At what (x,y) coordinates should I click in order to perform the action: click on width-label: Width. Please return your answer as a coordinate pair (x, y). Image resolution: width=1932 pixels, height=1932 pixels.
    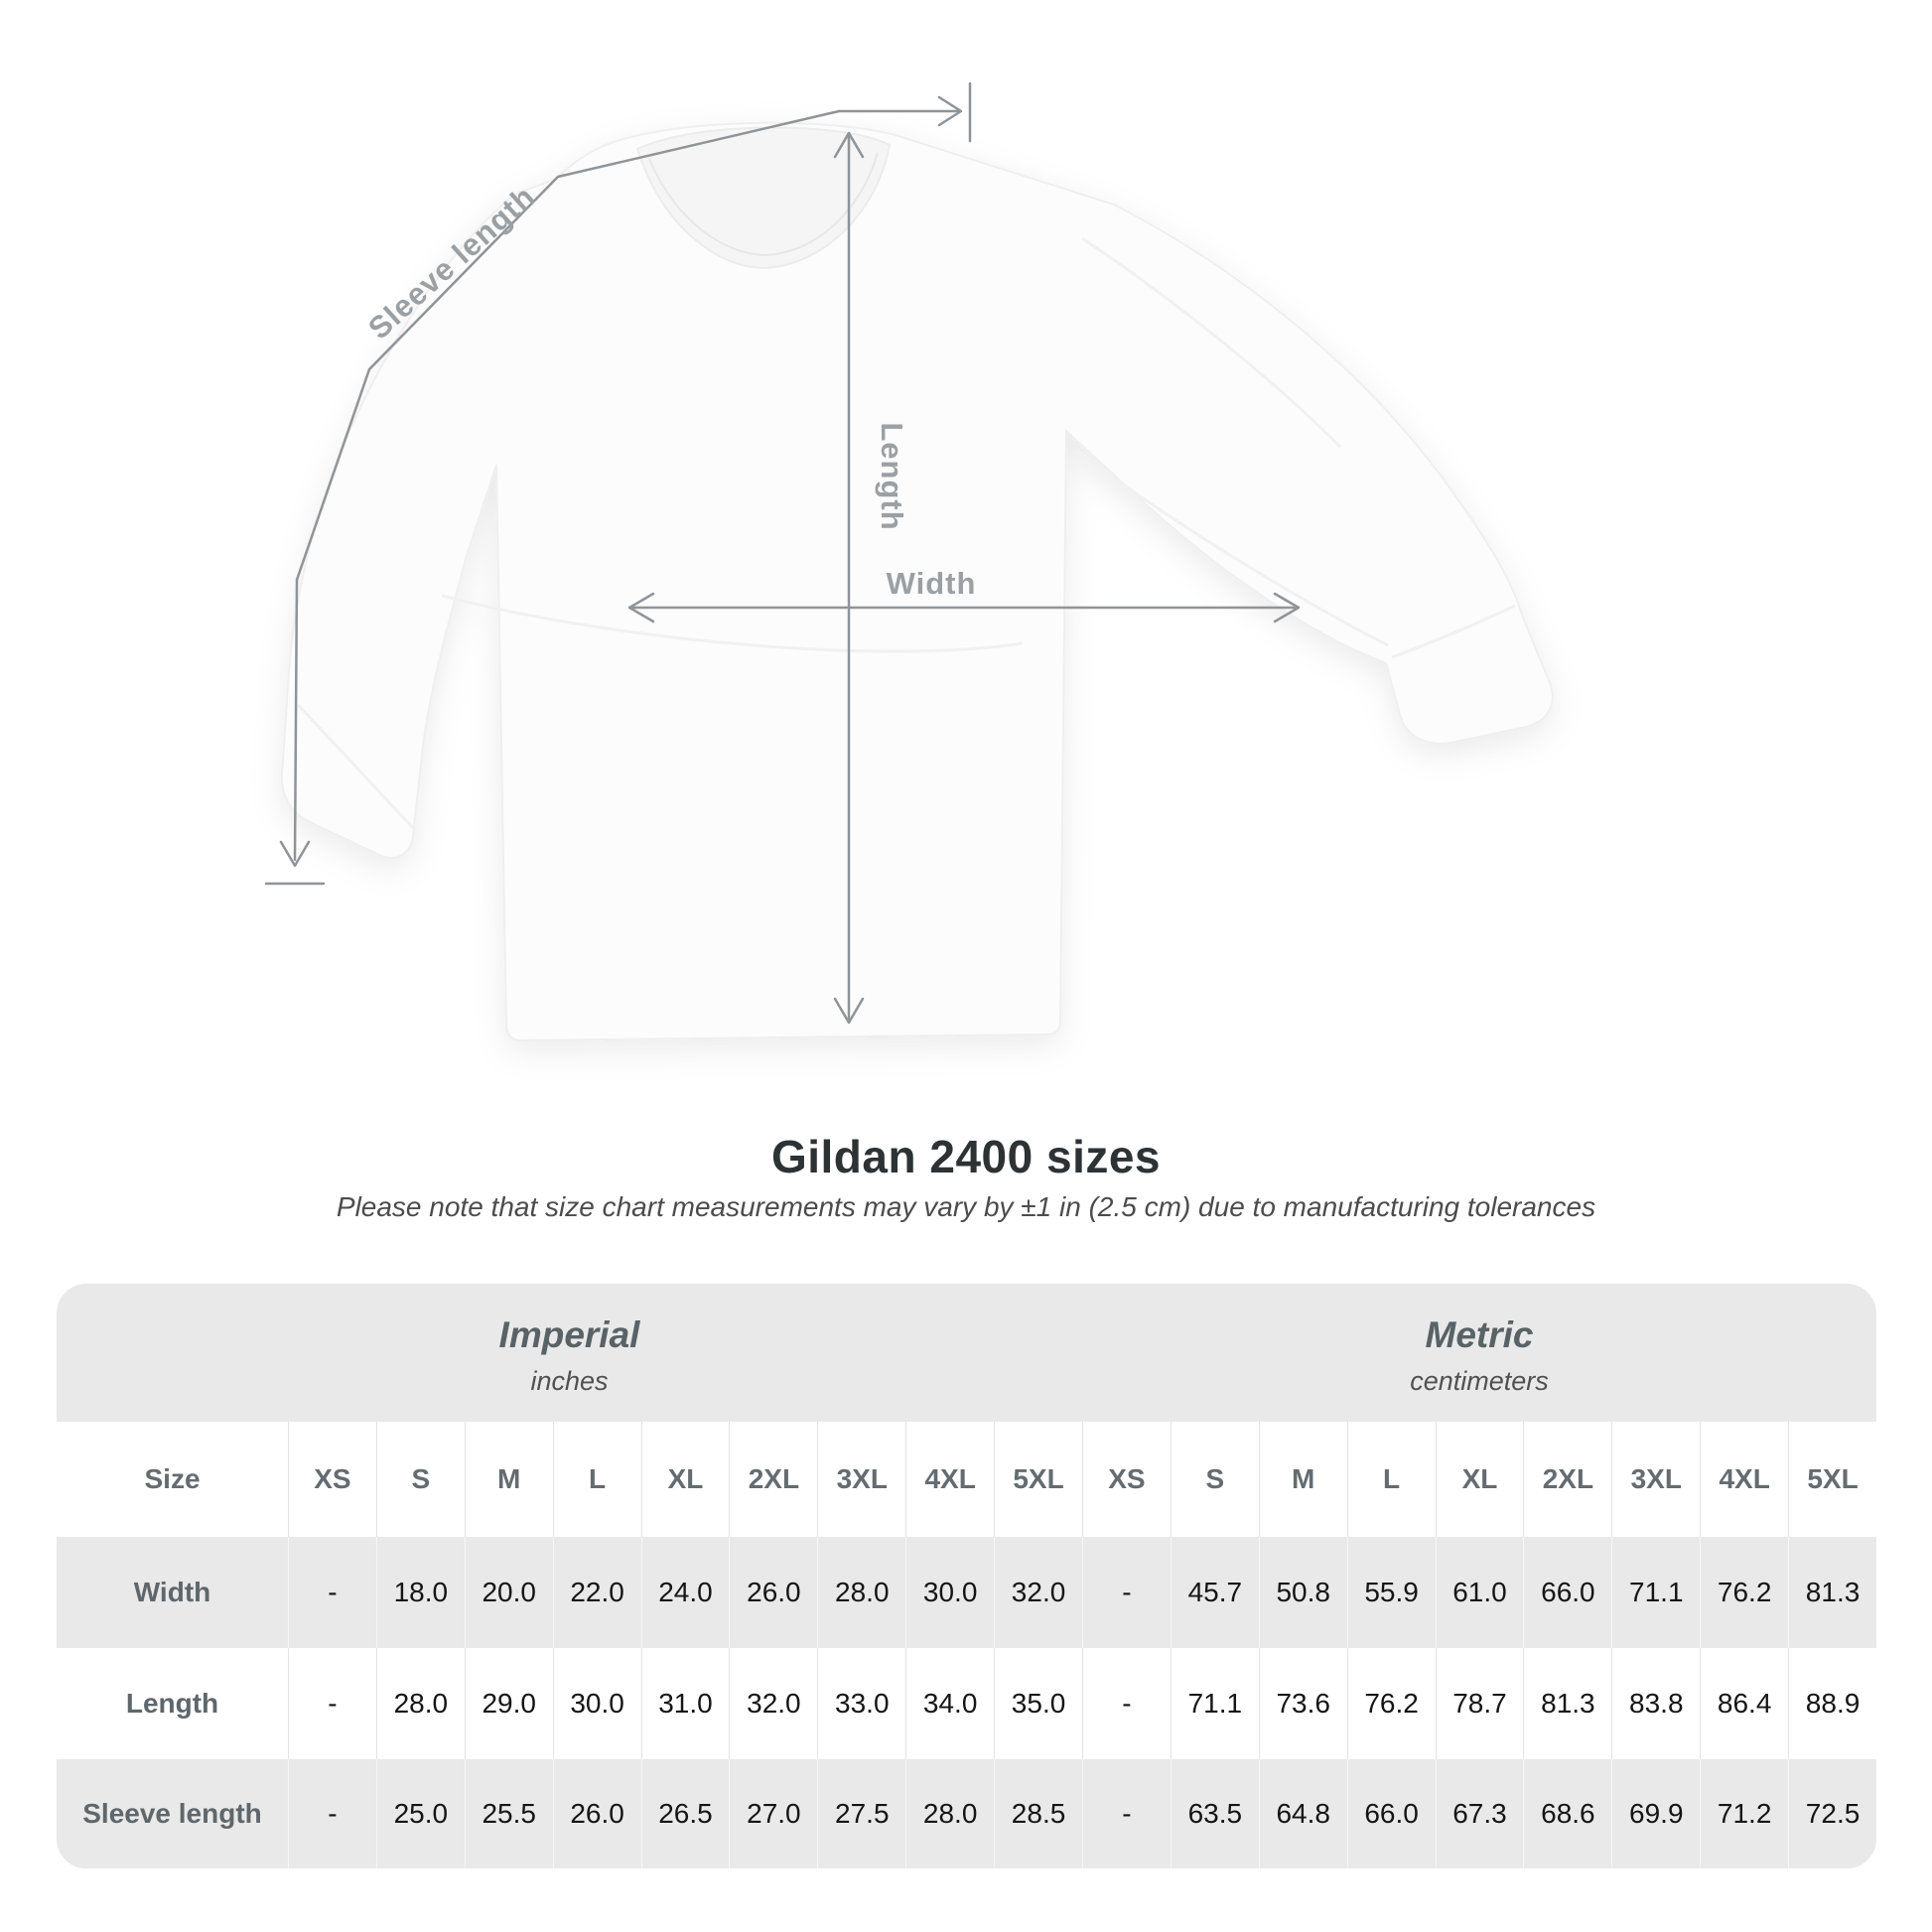
    Looking at the image, I should click on (932, 583).